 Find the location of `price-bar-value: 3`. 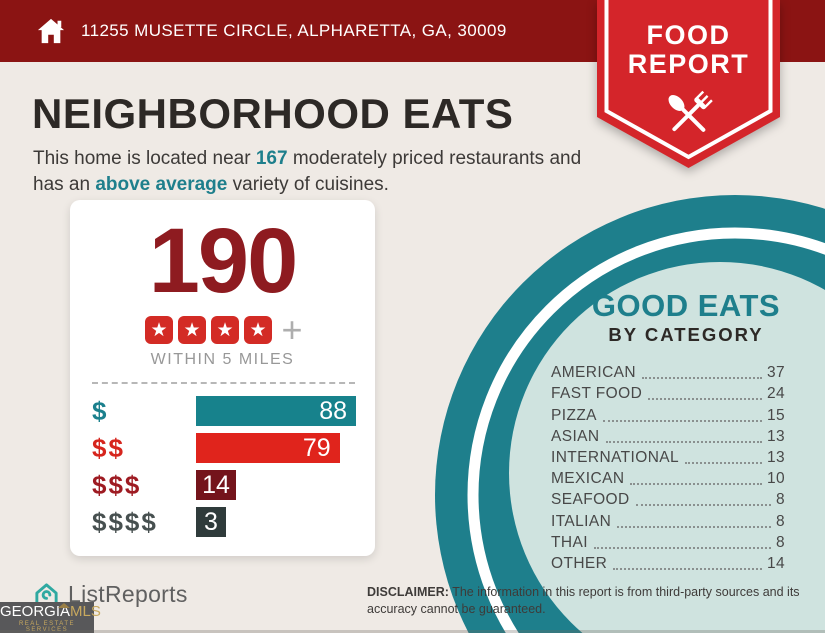

price-bar-value: 3 is located at coordinates (211, 521).